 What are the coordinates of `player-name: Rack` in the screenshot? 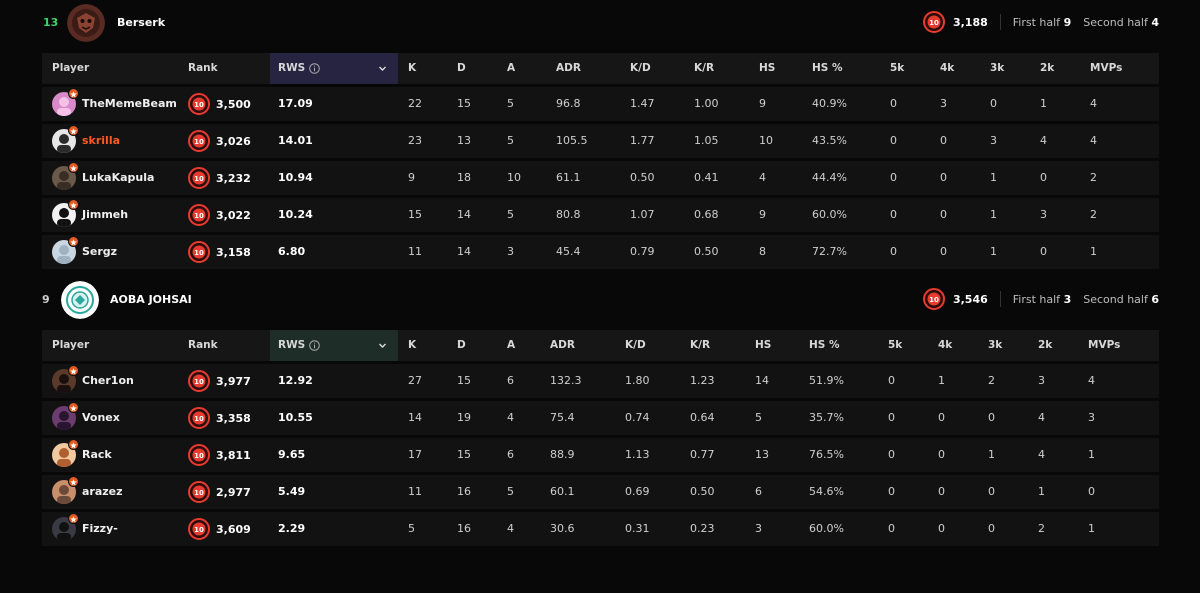 It's located at (97, 454).